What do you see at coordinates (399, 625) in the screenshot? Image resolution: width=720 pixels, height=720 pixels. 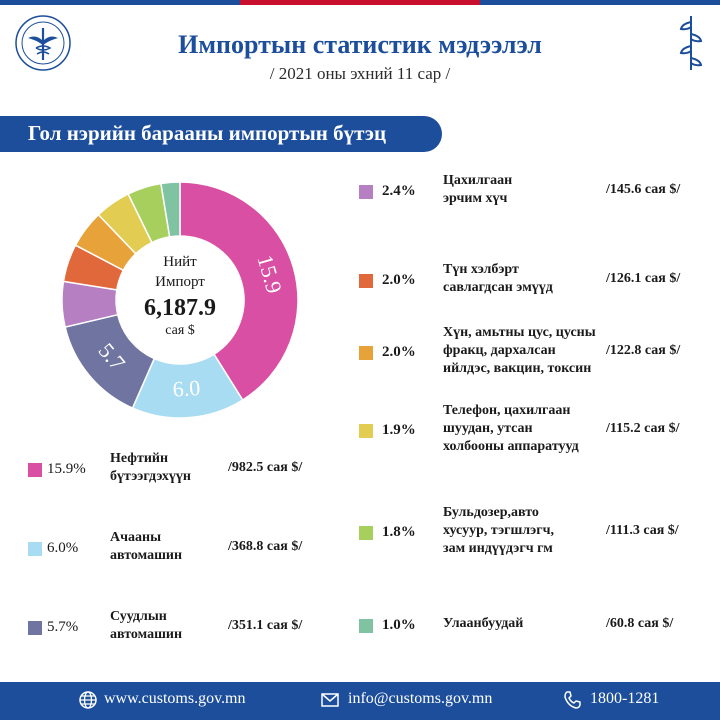 I see `legend-percent: 1.0%` at bounding box center [399, 625].